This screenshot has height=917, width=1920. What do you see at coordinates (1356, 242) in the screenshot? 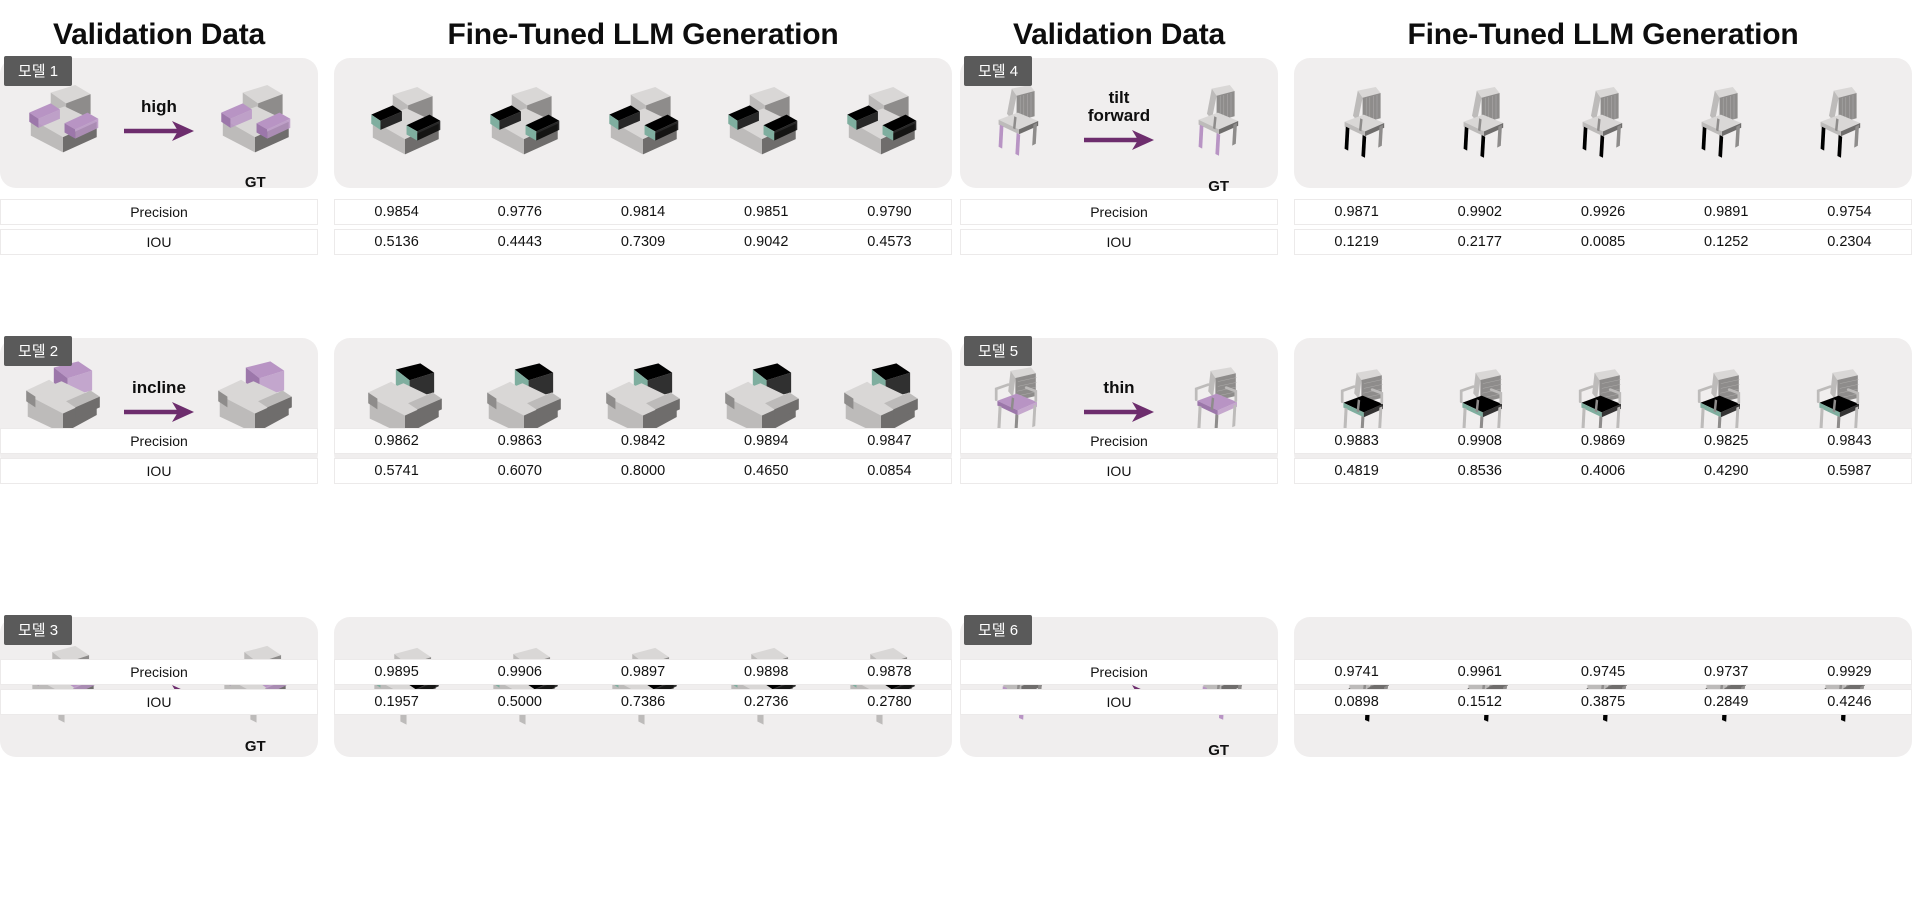
I see `iou-value: 0.1219` at bounding box center [1356, 242].